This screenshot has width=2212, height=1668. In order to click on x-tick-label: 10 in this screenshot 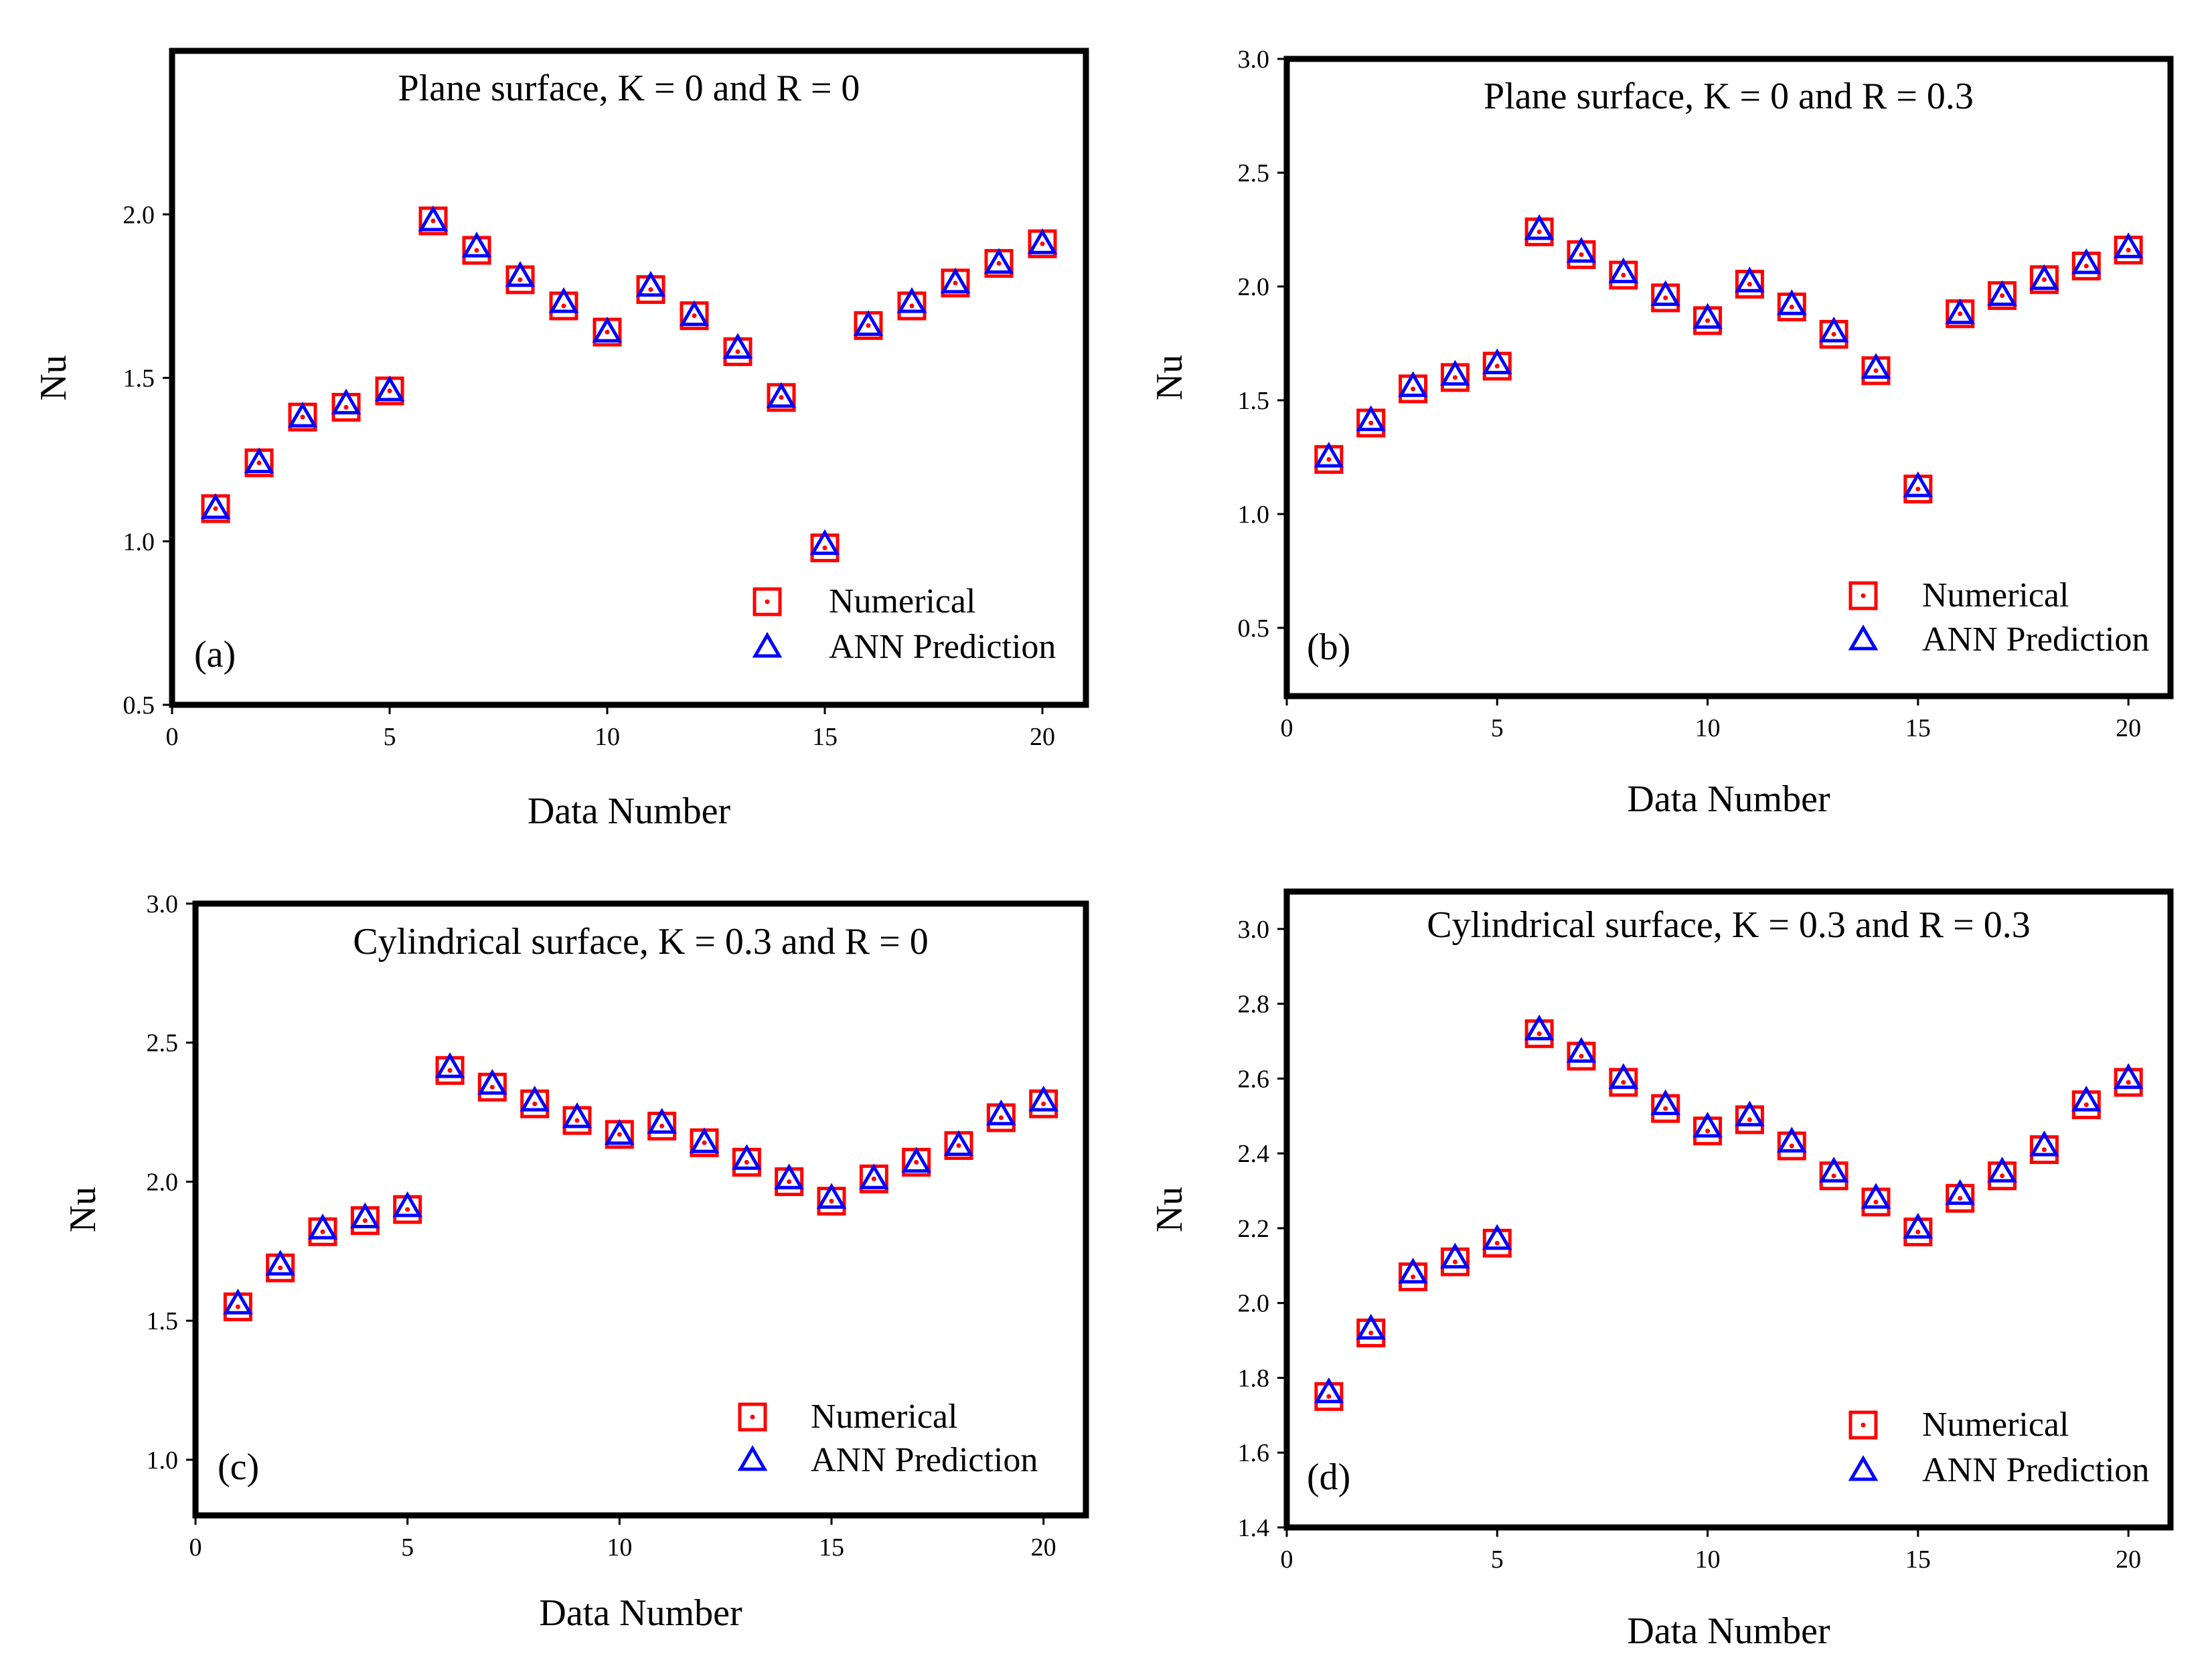, I will do `click(619, 1548)`.